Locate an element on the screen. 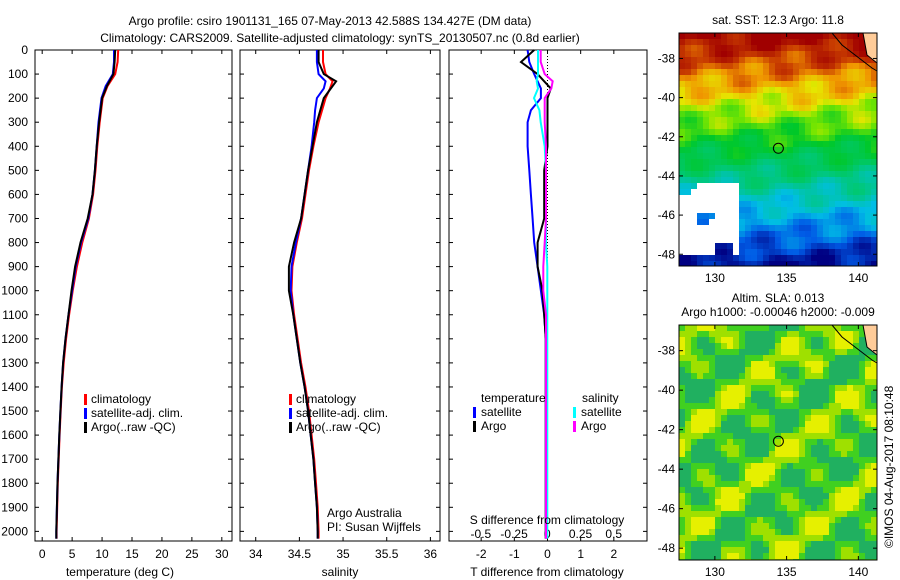 The width and height of the screenshot is (900, 580). x-tick-label: -1 is located at coordinates (514, 554).